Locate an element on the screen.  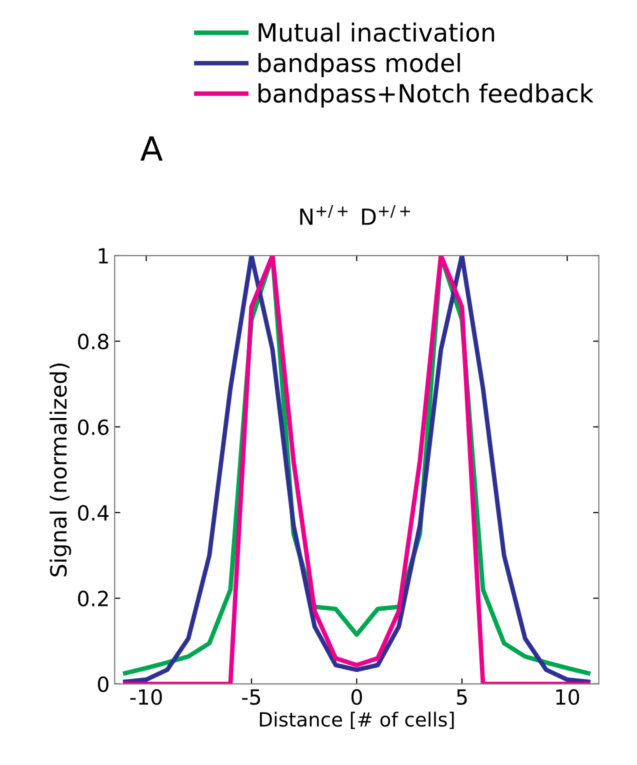
x-tick-label: 10 is located at coordinates (568, 697).